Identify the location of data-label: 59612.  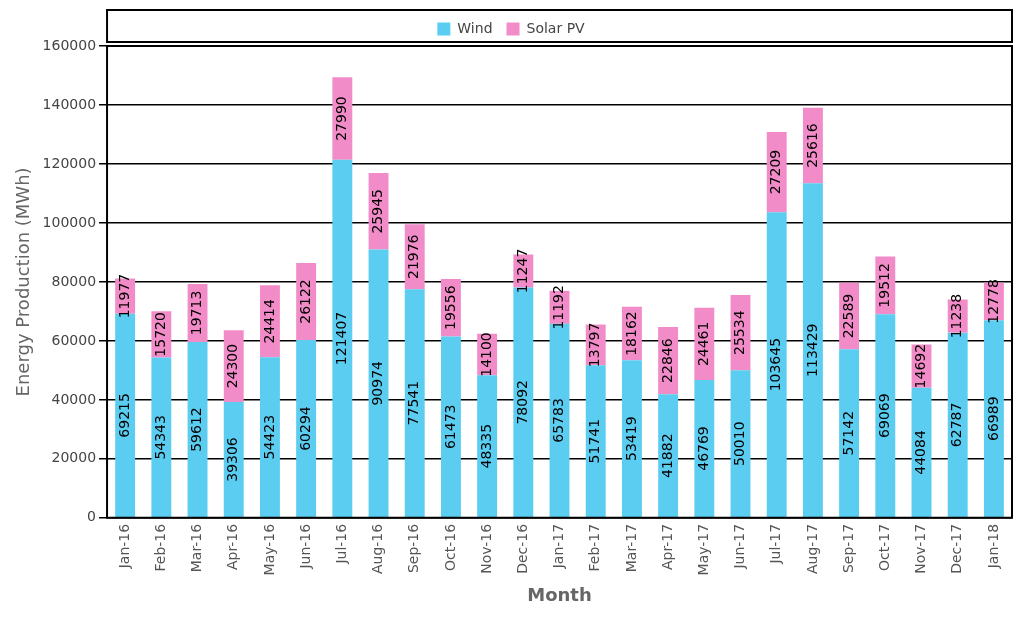
(196, 429).